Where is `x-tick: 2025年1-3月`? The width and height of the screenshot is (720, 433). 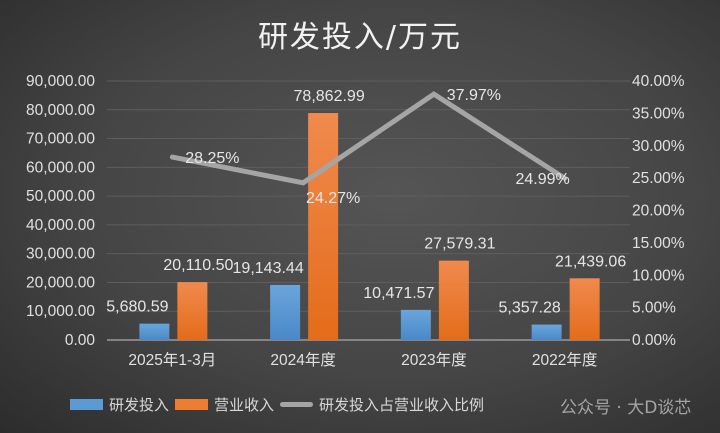 x-tick: 2025年1-3月 is located at coordinates (172, 360).